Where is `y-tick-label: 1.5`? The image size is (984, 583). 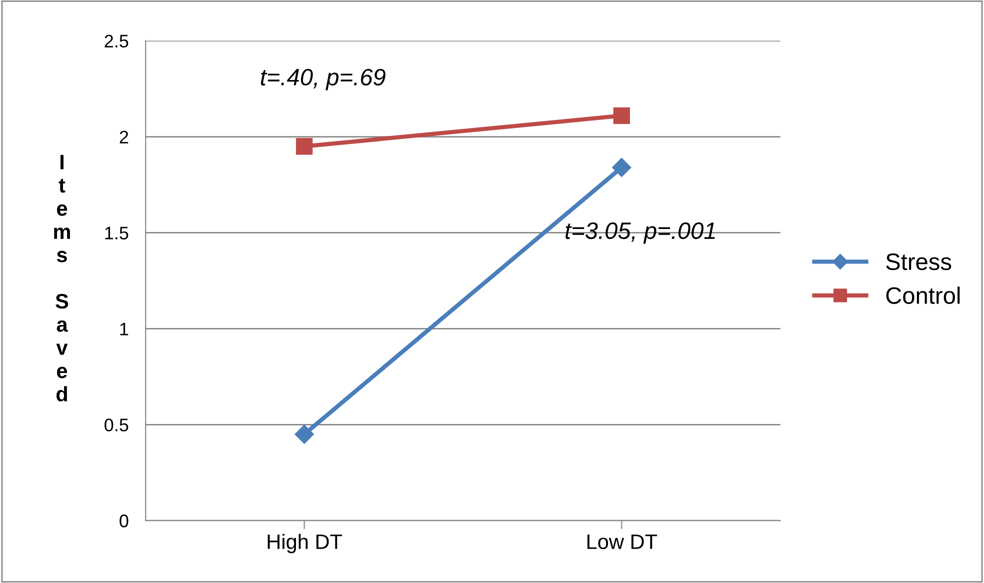 y-tick-label: 1.5 is located at coordinates (116, 233).